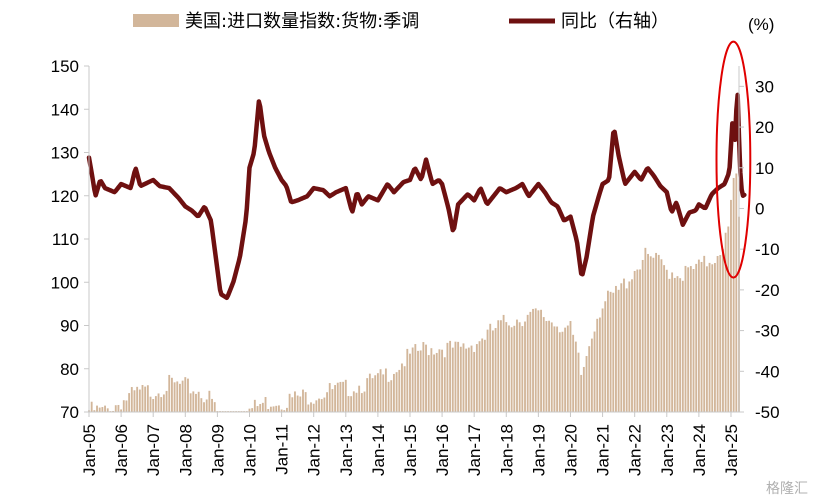  Describe the element at coordinates (121, 450) in the screenshot. I see `x-tick-label: Jan-06` at that location.